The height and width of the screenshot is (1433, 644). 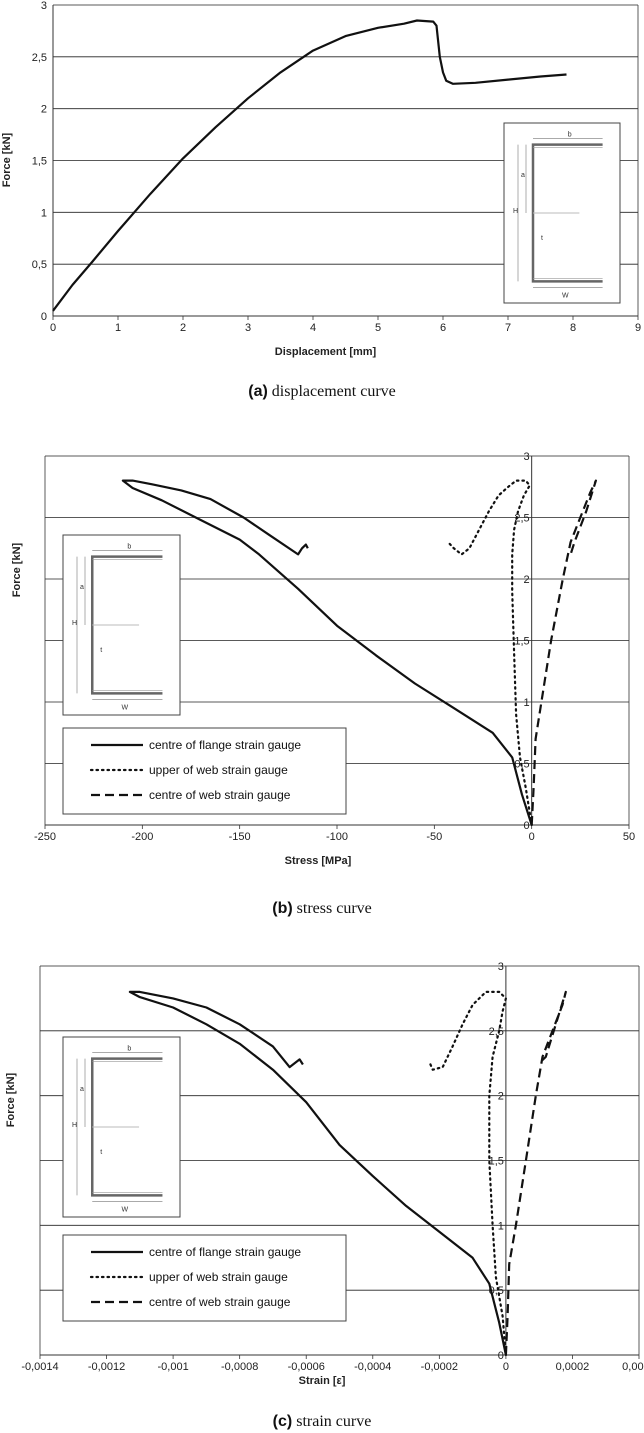 What do you see at coordinates (283, 1421) in the screenshot?
I see `caption-letter: (c)` at bounding box center [283, 1421].